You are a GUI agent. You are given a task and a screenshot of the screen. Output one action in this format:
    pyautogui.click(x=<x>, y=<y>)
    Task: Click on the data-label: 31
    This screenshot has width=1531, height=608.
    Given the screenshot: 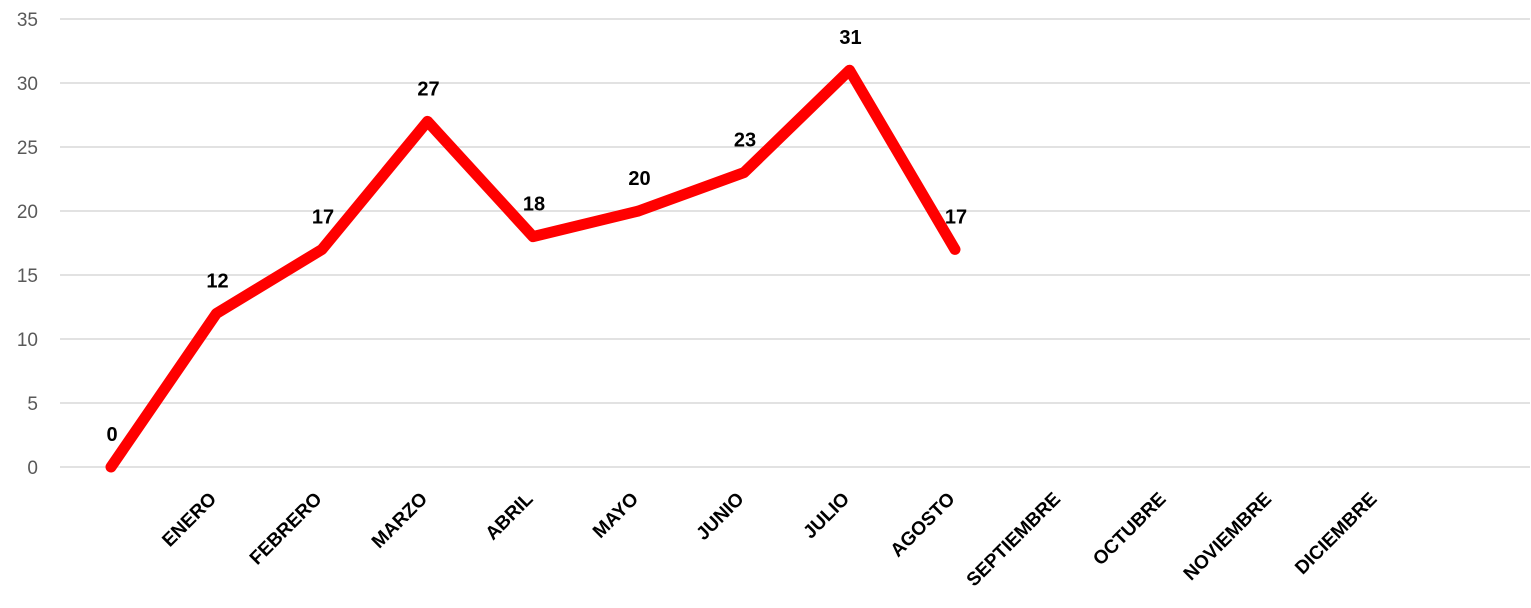 What is the action you would take?
    pyautogui.click(x=850, y=38)
    